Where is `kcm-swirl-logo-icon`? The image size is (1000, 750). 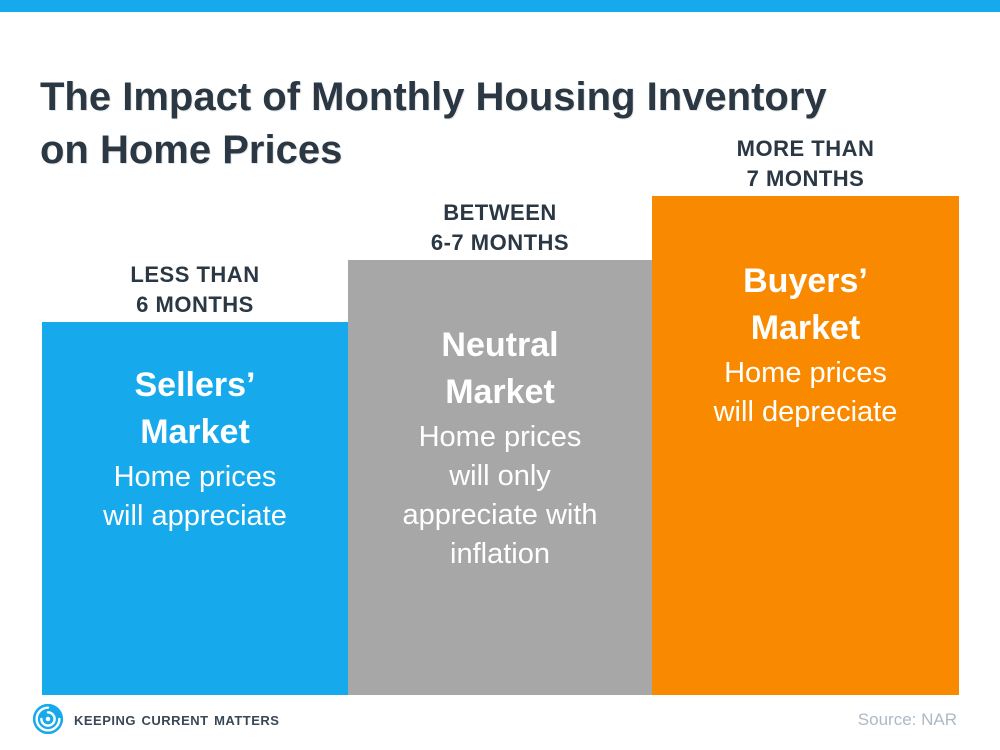
kcm-swirl-logo-icon is located at coordinates (48, 719).